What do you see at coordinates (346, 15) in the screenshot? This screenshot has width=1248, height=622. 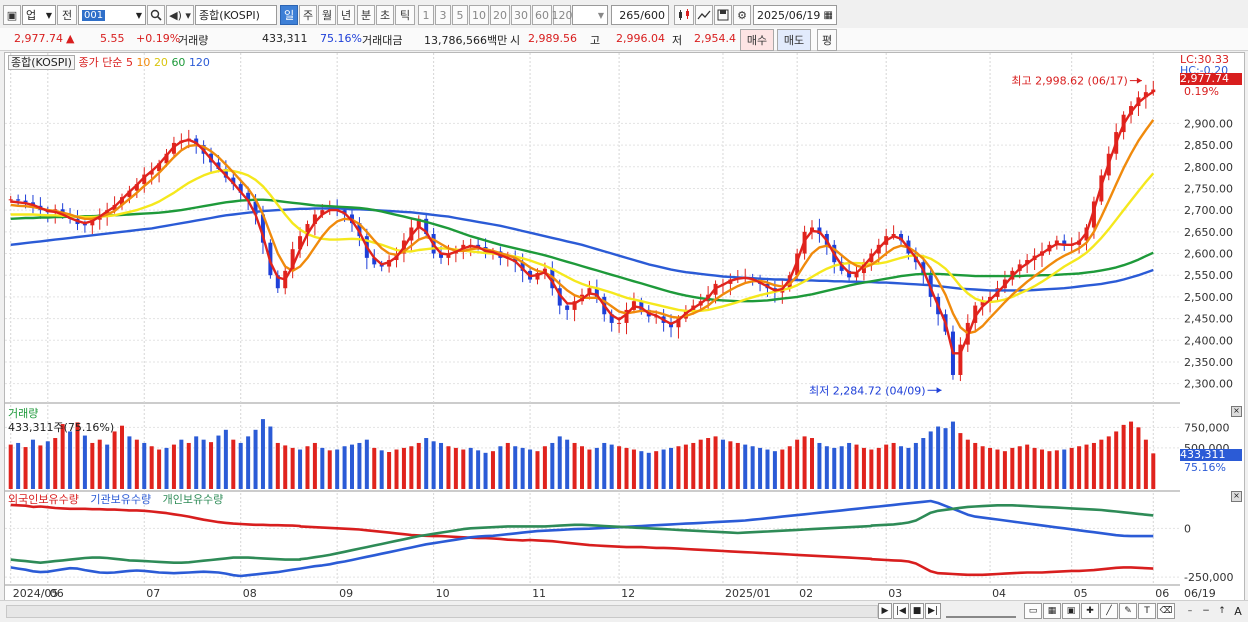 I see `period-year: 년` at bounding box center [346, 15].